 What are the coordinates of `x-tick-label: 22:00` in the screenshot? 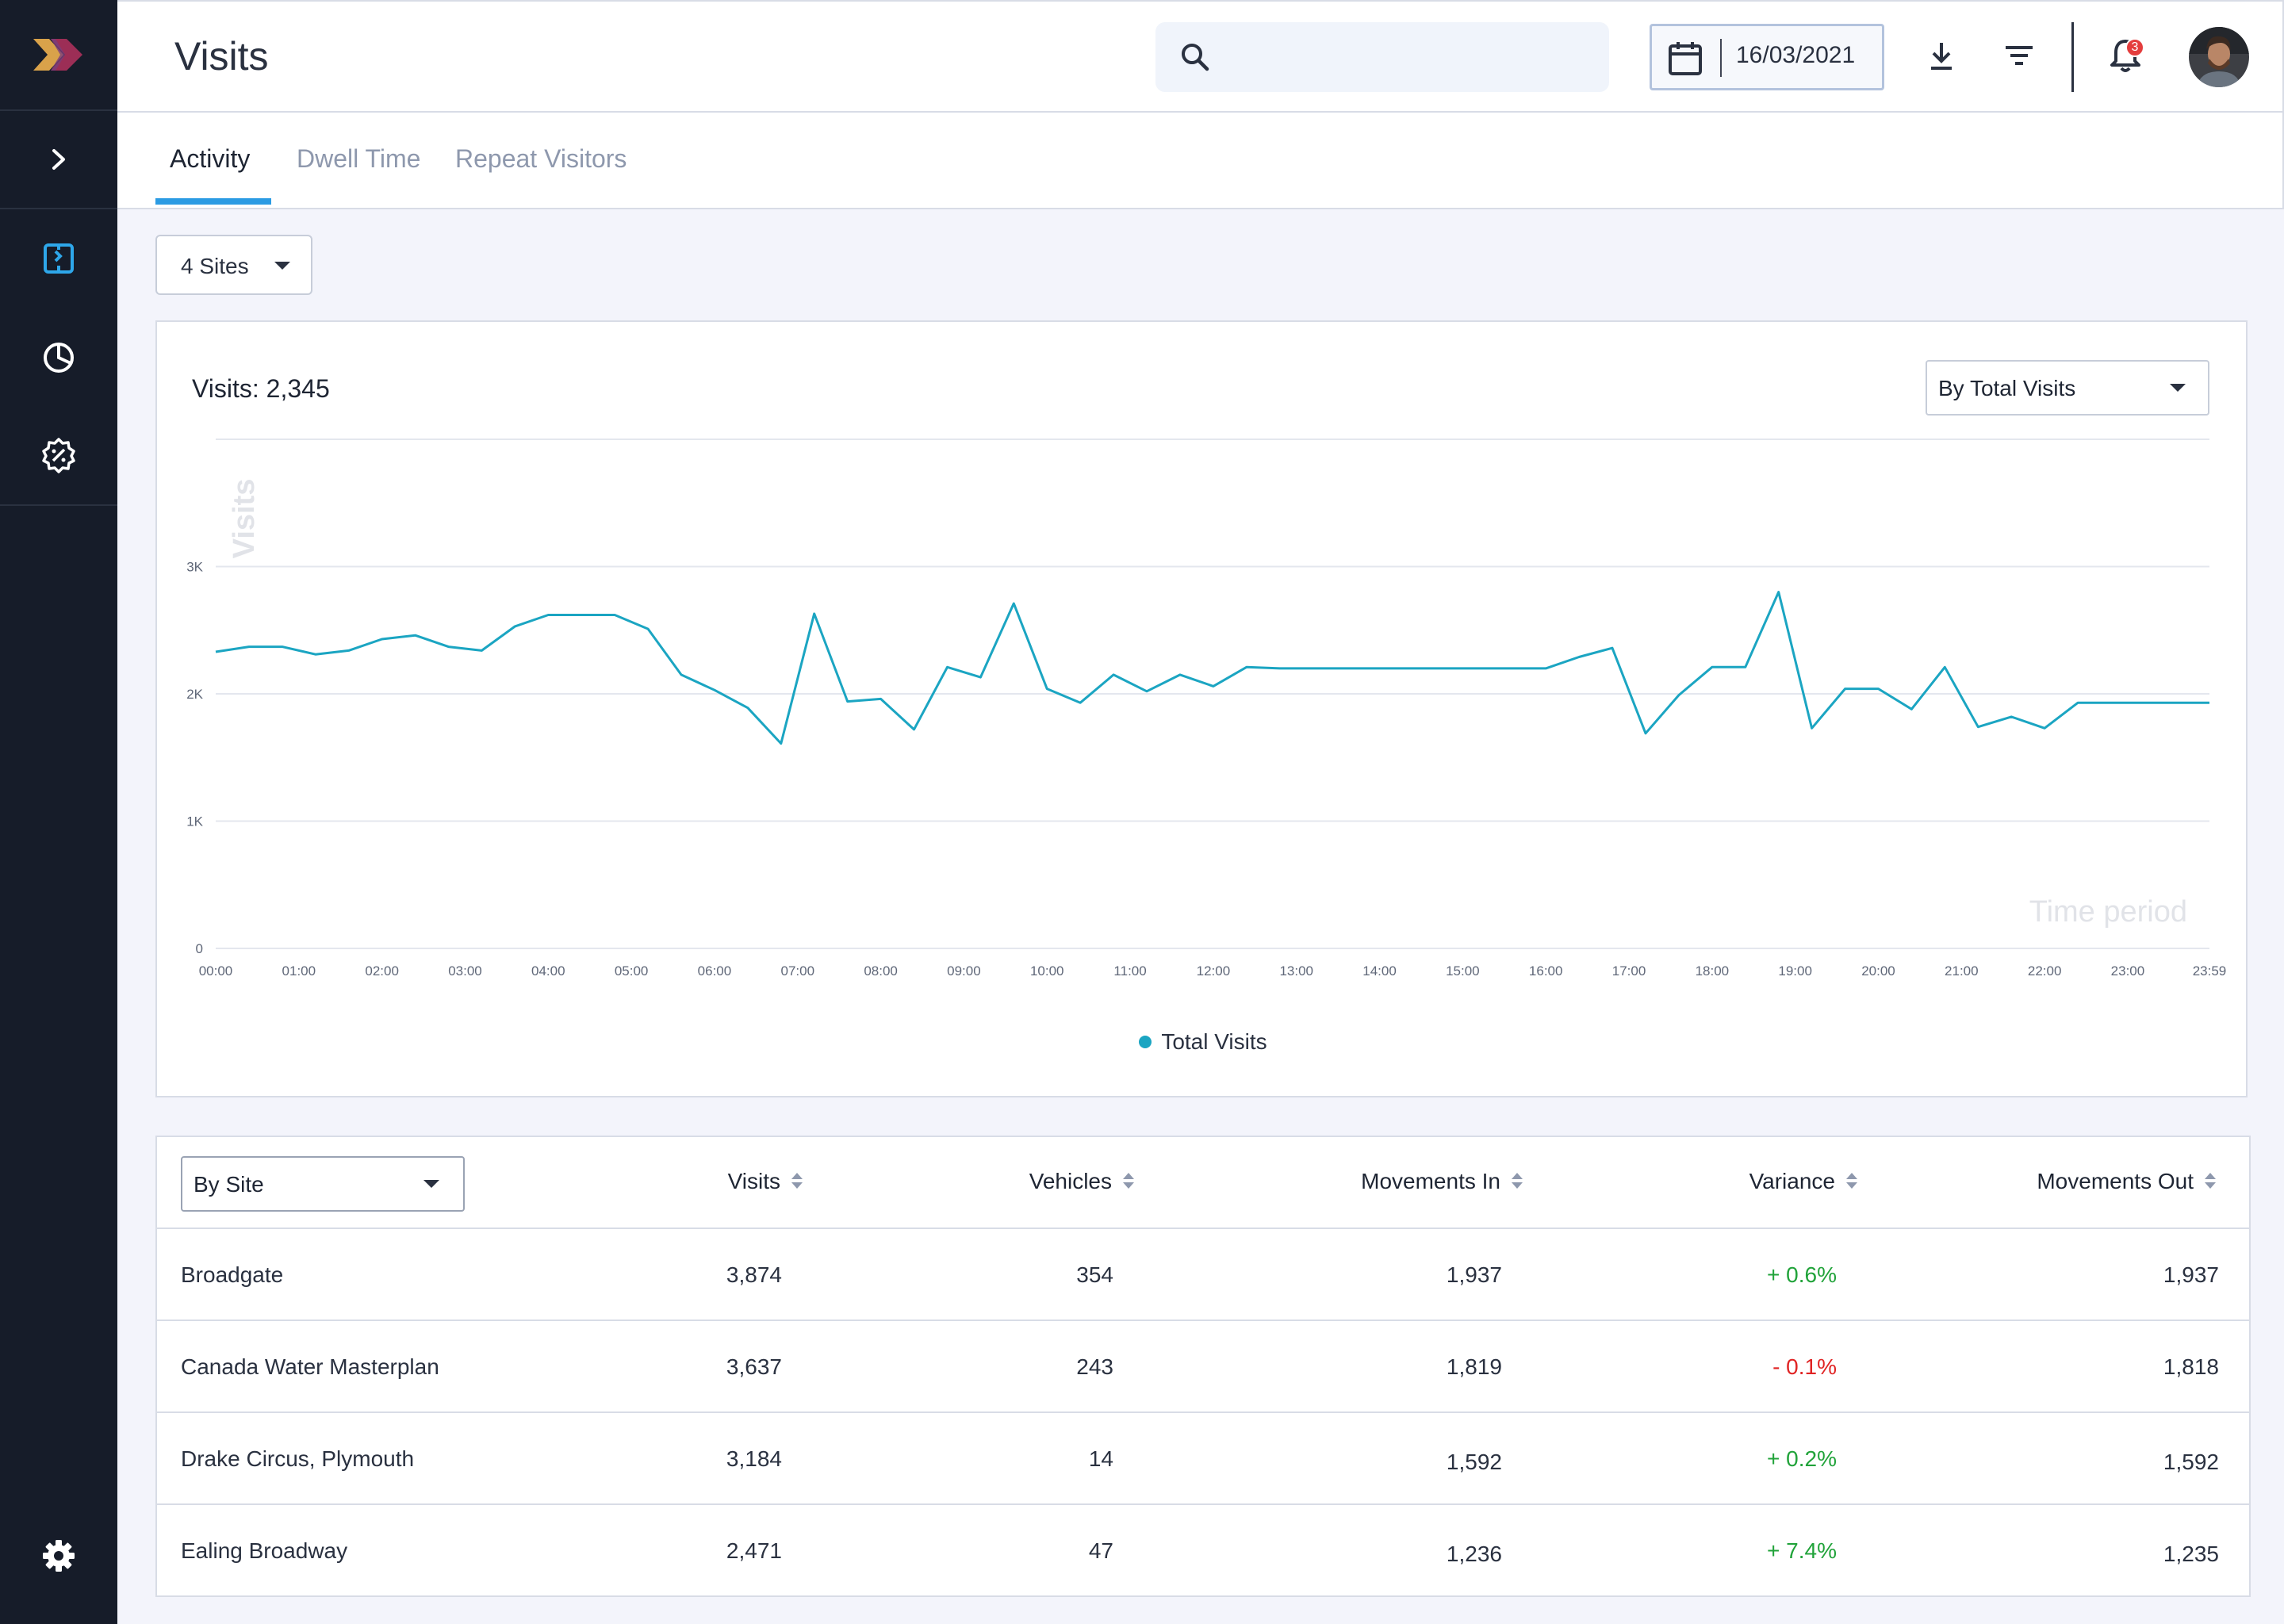 It's located at (2045, 971).